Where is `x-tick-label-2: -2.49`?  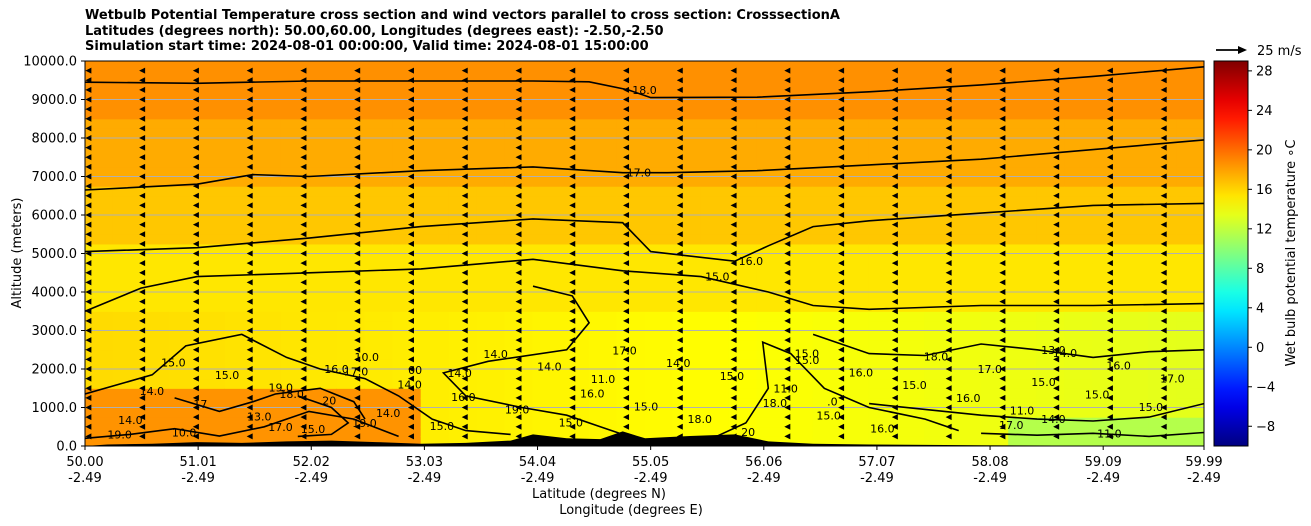
x-tick-label-2: -2.49 is located at coordinates (1204, 478).